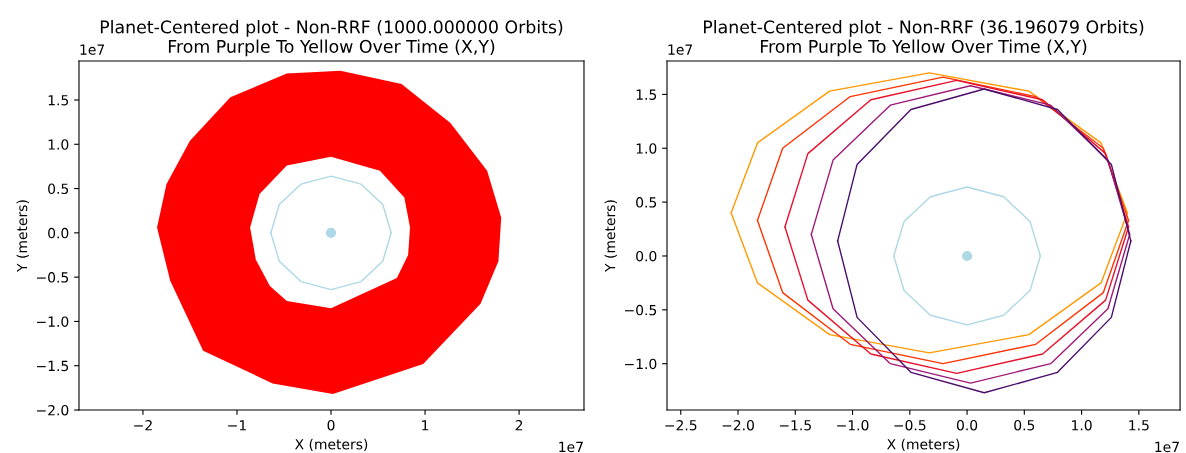  I want to click on y-tick-label: −2.0, so click(53, 410).